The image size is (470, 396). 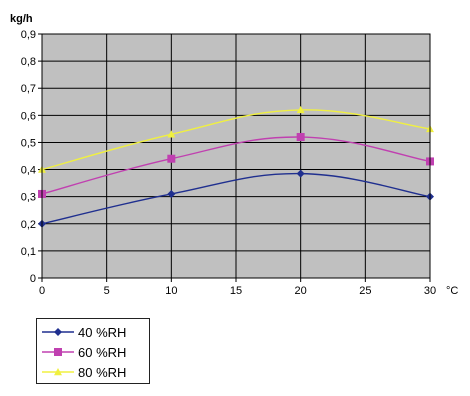 What do you see at coordinates (28, 225) in the screenshot?
I see `y-tick-label: 0,2` at bounding box center [28, 225].